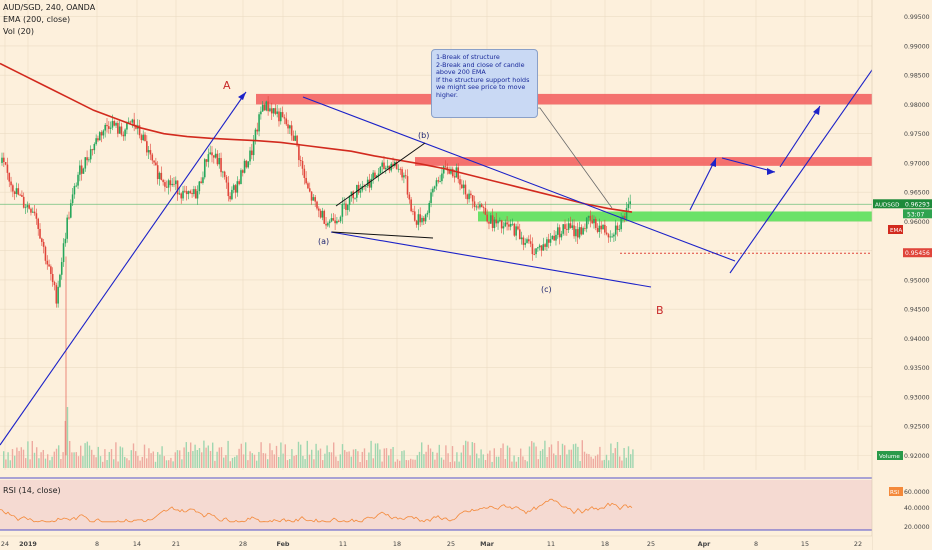  What do you see at coordinates (564, 99) in the screenshot?
I see `resistance-zone-upper` at bounding box center [564, 99].